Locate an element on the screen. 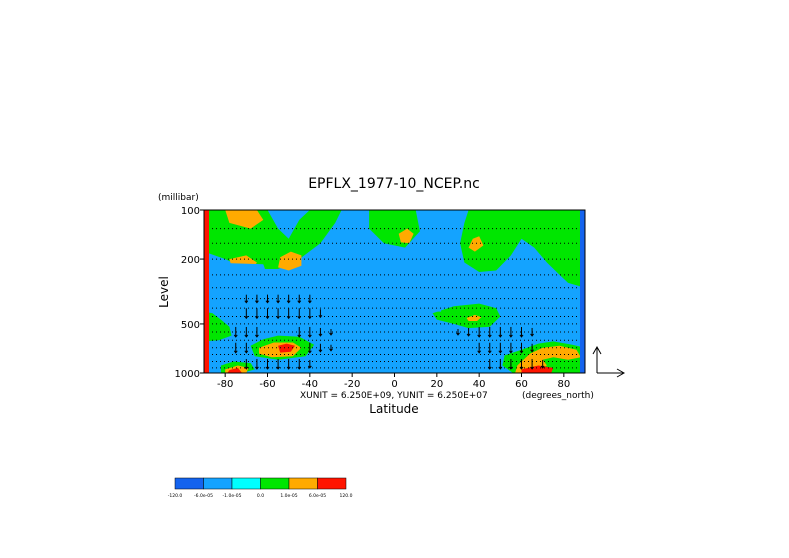 The image size is (789, 558). right-edge-band is located at coordinates (582, 291).